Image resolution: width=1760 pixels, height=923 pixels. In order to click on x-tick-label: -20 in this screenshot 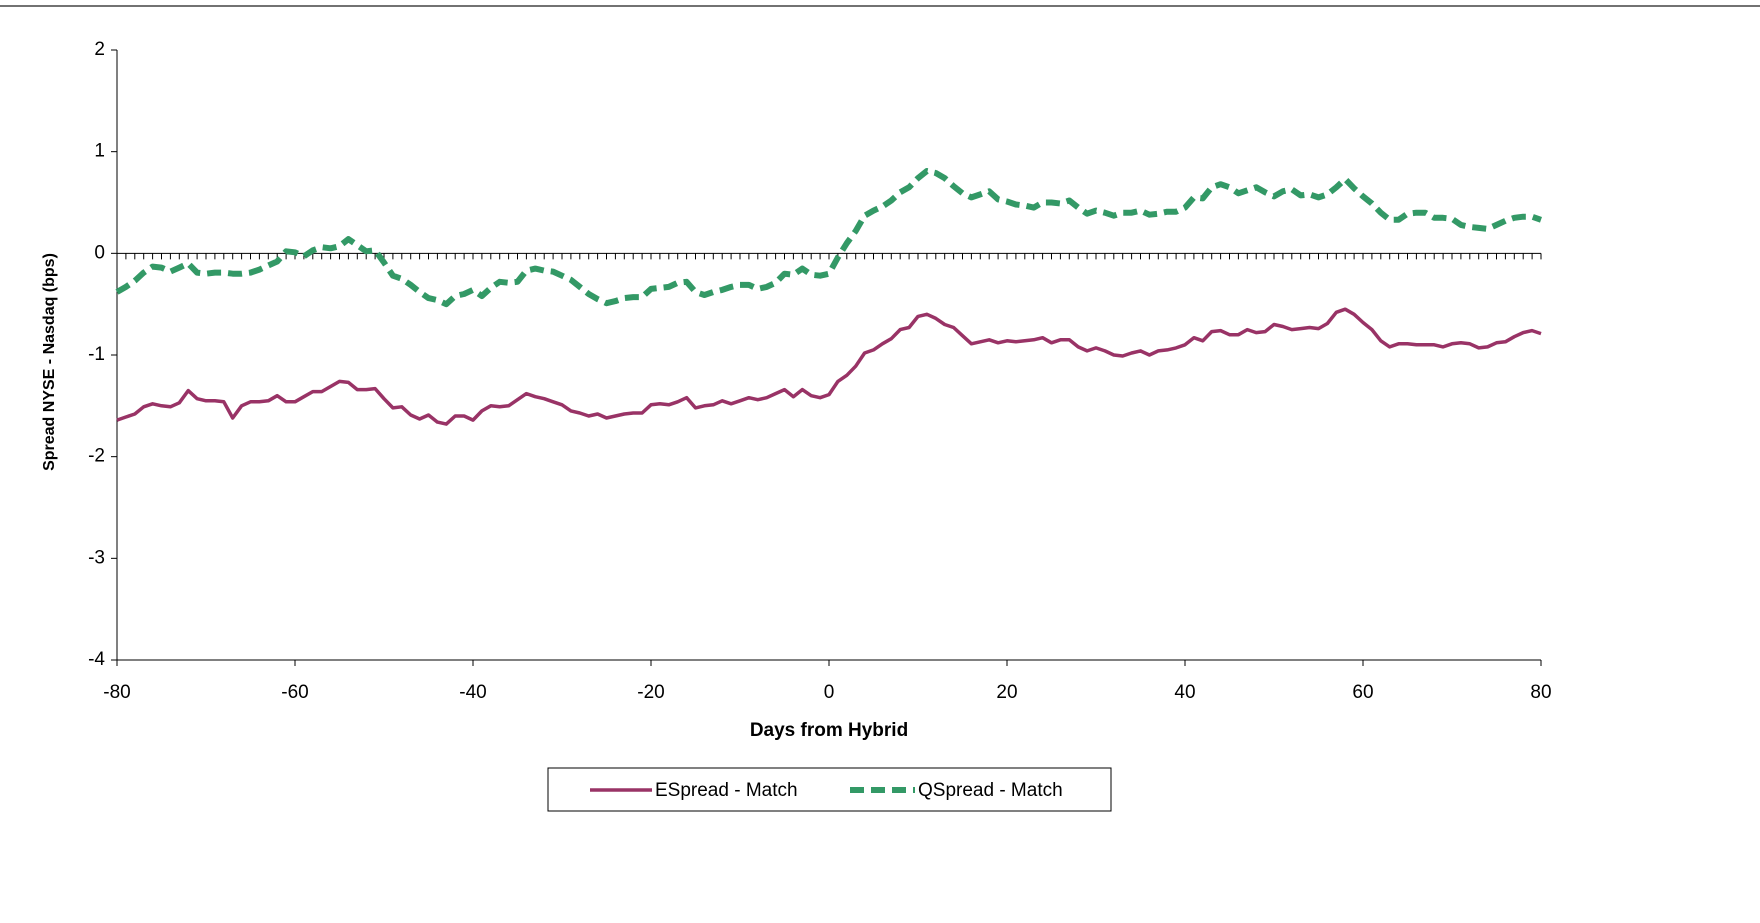, I will do `click(650, 692)`.